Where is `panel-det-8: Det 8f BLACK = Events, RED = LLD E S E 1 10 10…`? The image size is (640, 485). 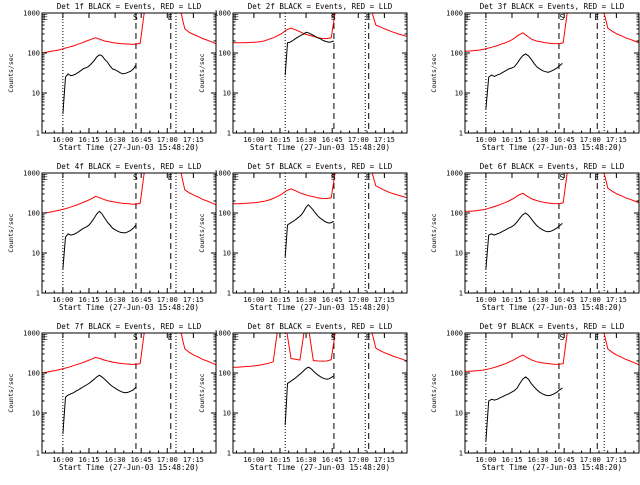 panel-det-8: Det 8f BLACK = Events, RED = LLD E S E 1 10 10… is located at coordinates (303, 397).